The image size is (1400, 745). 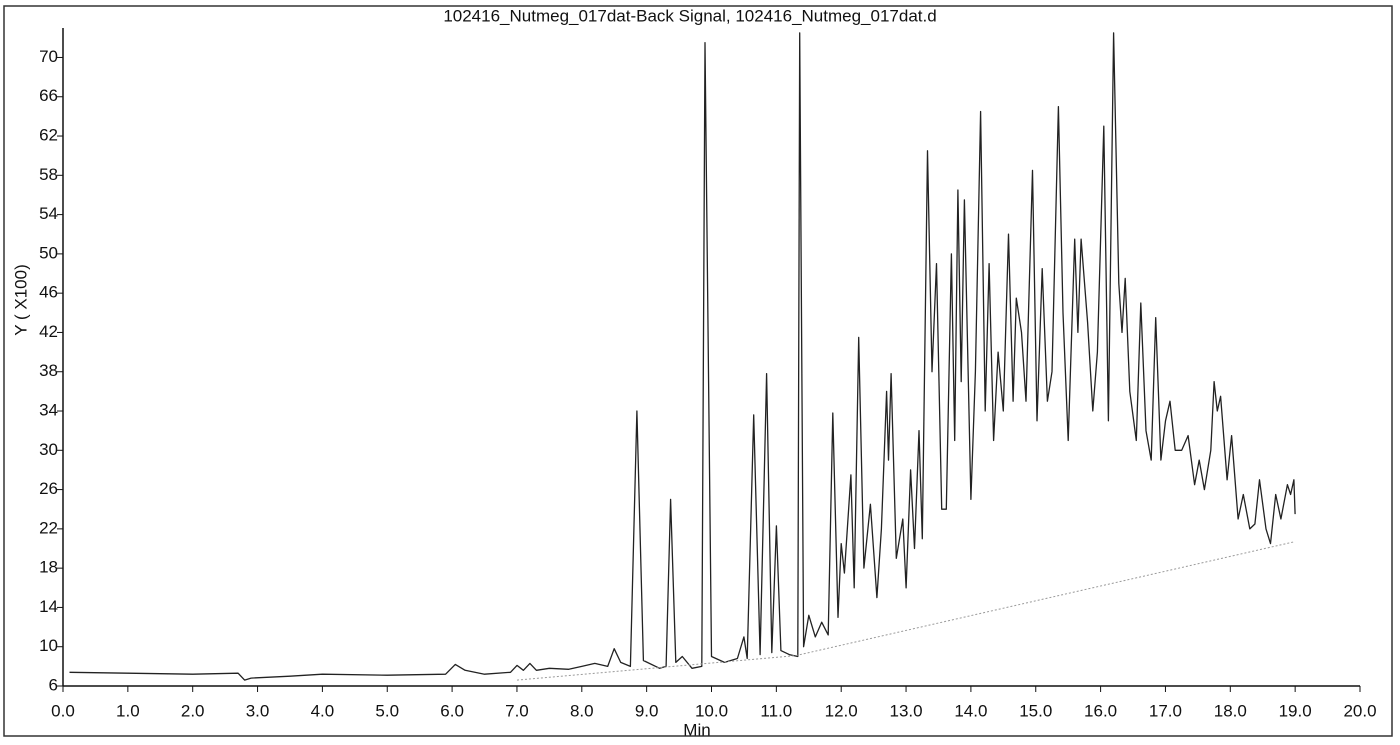 I want to click on x-tick-label: 16.0, so click(x=1100, y=710).